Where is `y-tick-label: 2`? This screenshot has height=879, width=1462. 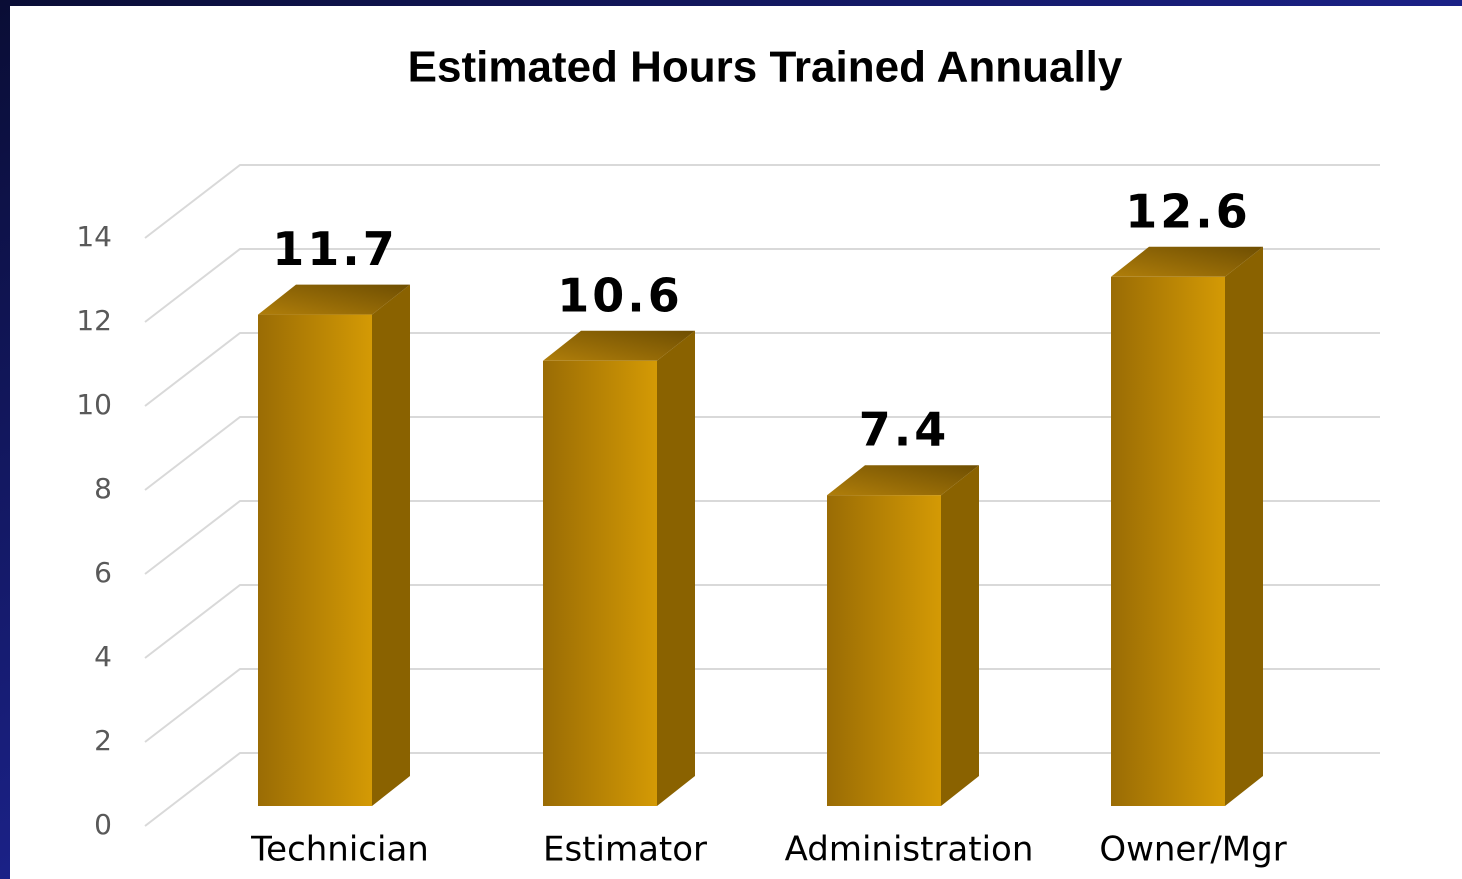 y-tick-label: 2 is located at coordinates (103, 740).